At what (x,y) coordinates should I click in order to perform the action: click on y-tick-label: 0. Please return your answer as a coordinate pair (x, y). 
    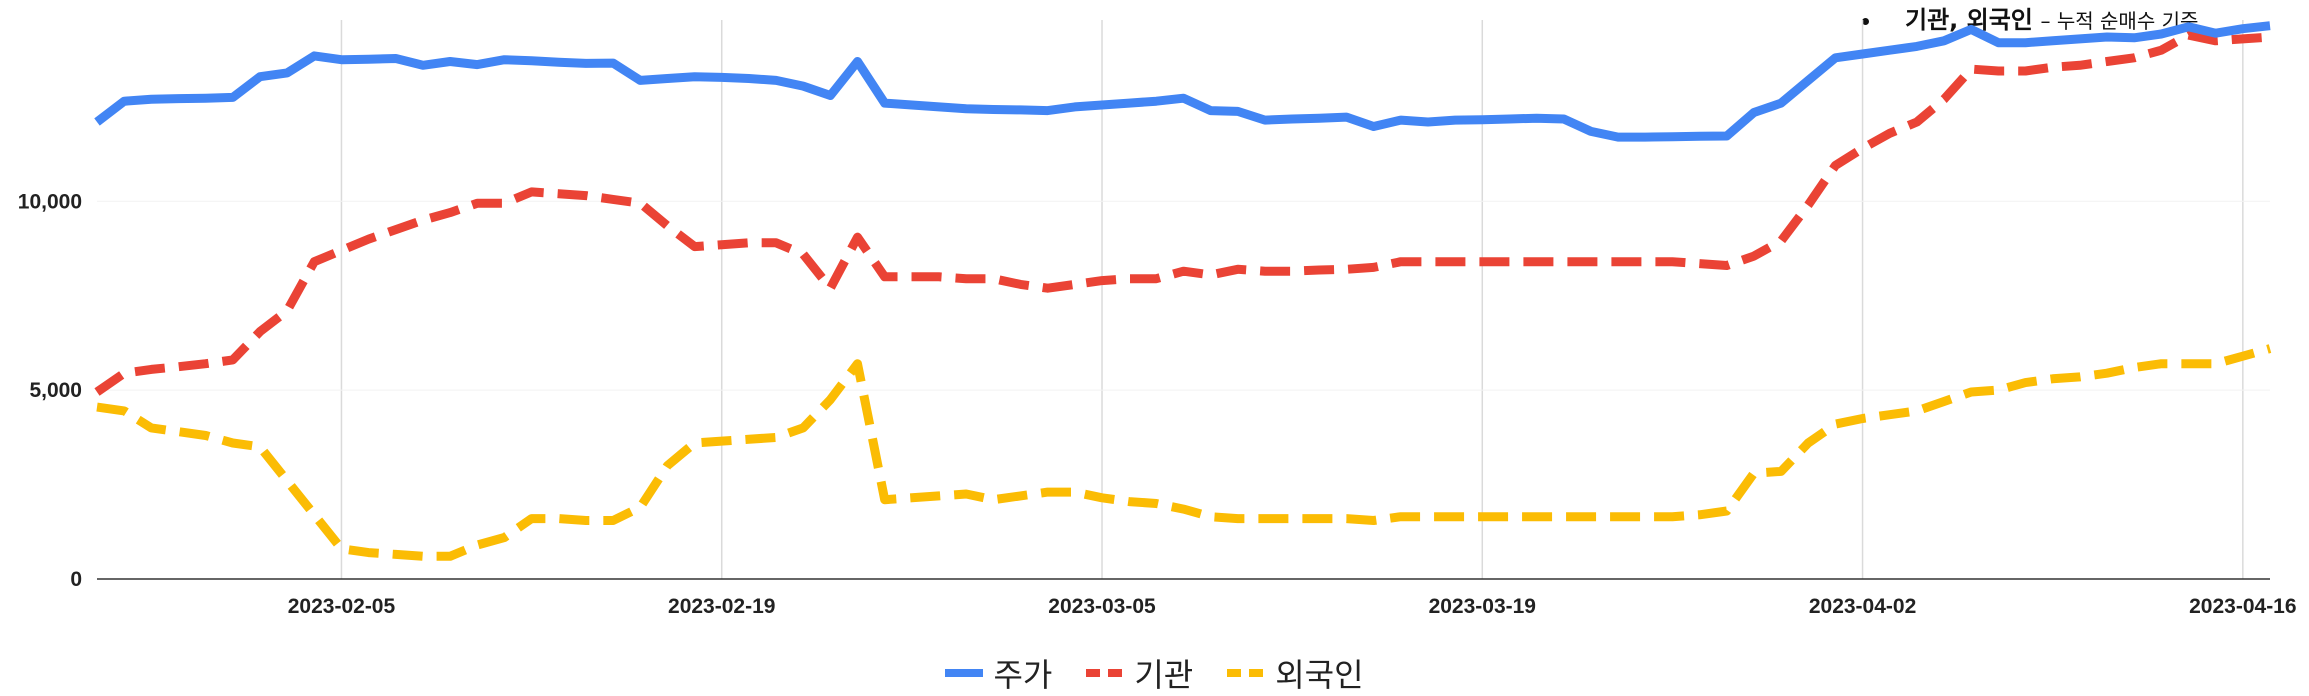
    Looking at the image, I should click on (76, 579).